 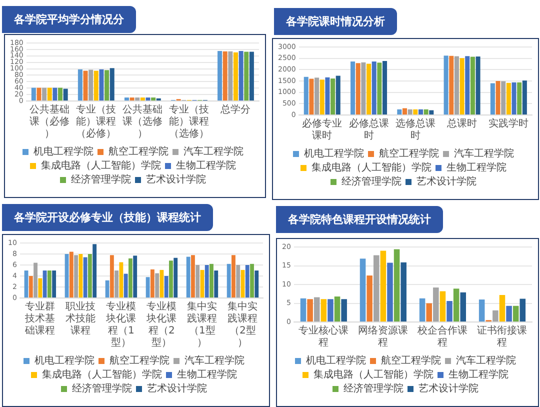 What do you see at coordinates (335, 21) in the screenshot?
I see `chart-title: 各学院课时情况分析` at bounding box center [335, 21].